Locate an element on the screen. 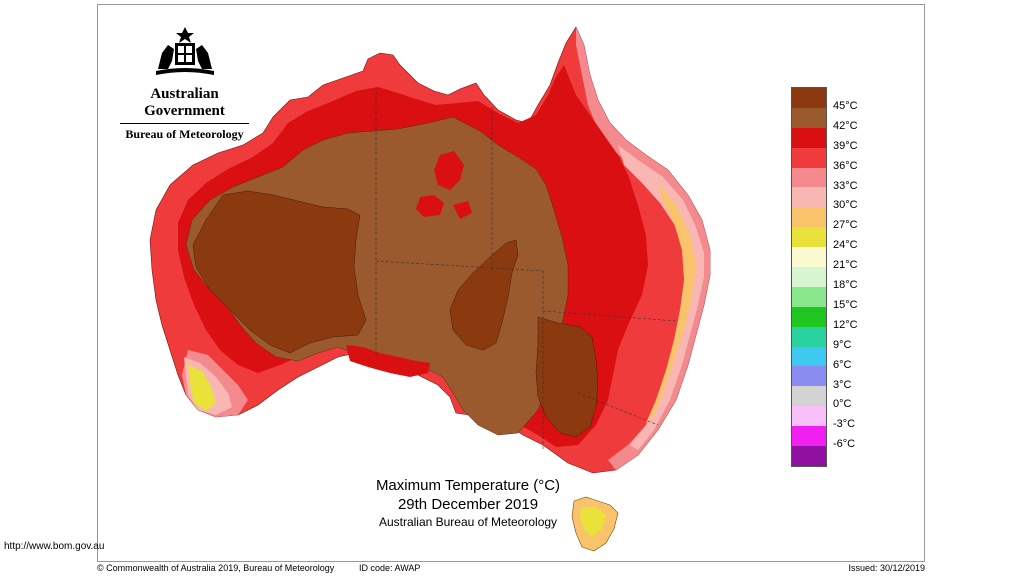 The height and width of the screenshot is (576, 1024). legend-label: 6°C is located at coordinates (842, 364).